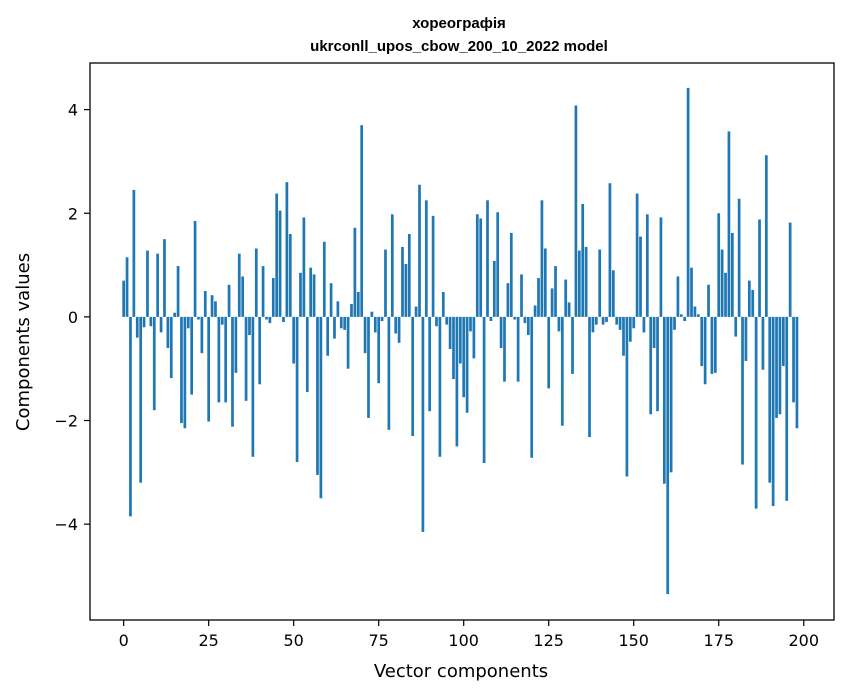 This screenshot has height=696, width=847. Describe the element at coordinates (548, 640) in the screenshot. I see `x-tick-label: 125` at that location.